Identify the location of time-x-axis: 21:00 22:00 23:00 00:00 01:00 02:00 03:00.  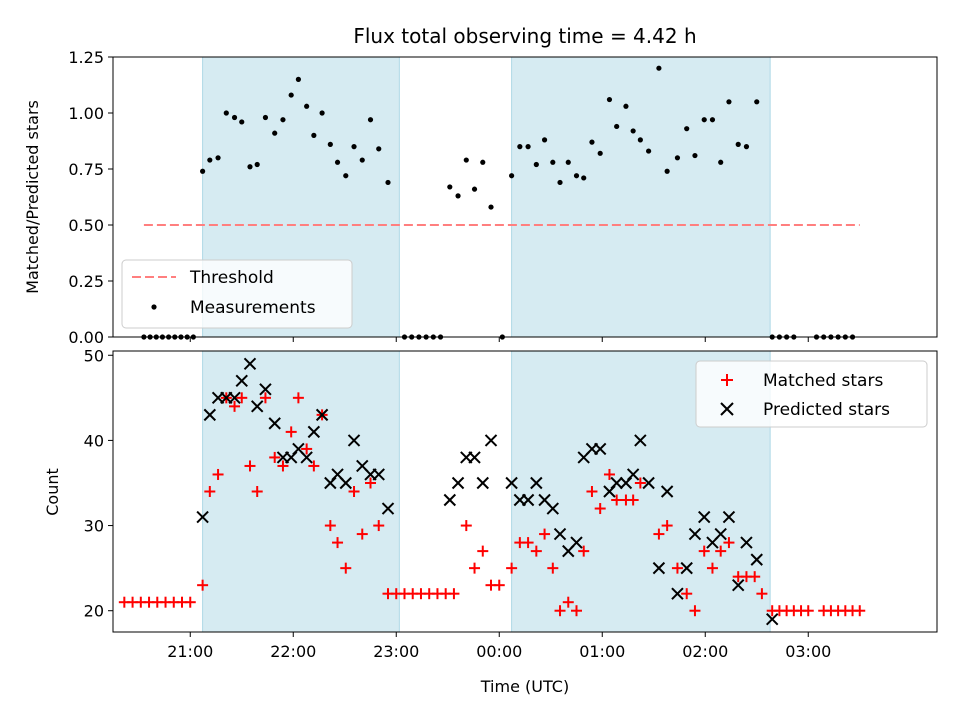
(499, 646).